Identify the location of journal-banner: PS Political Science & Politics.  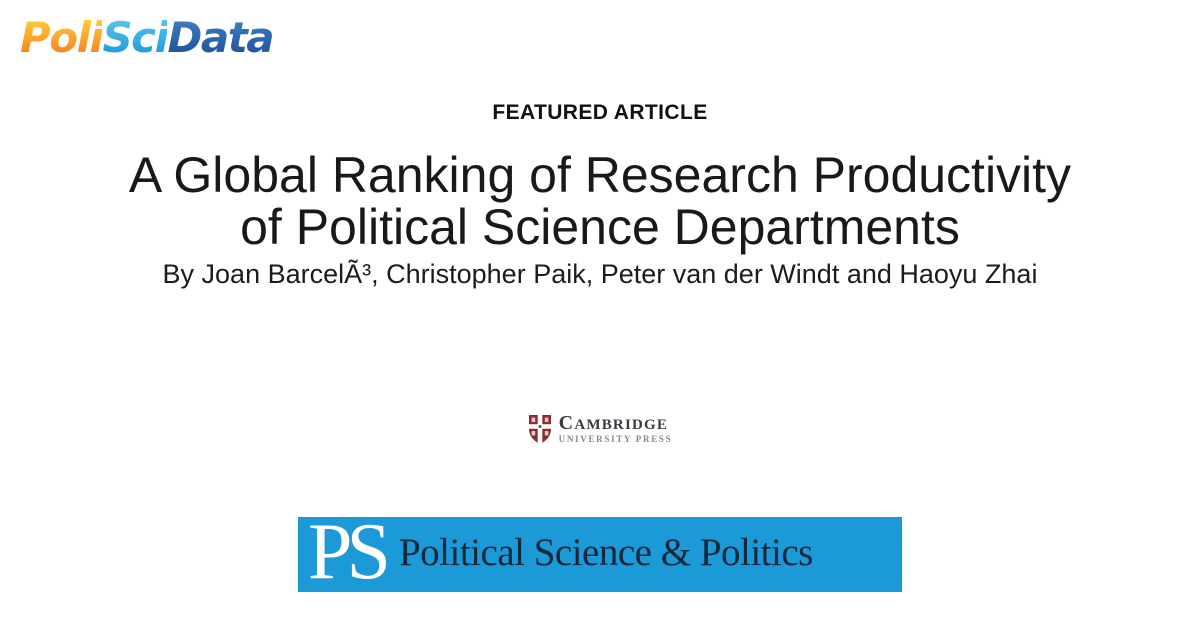
(600, 554).